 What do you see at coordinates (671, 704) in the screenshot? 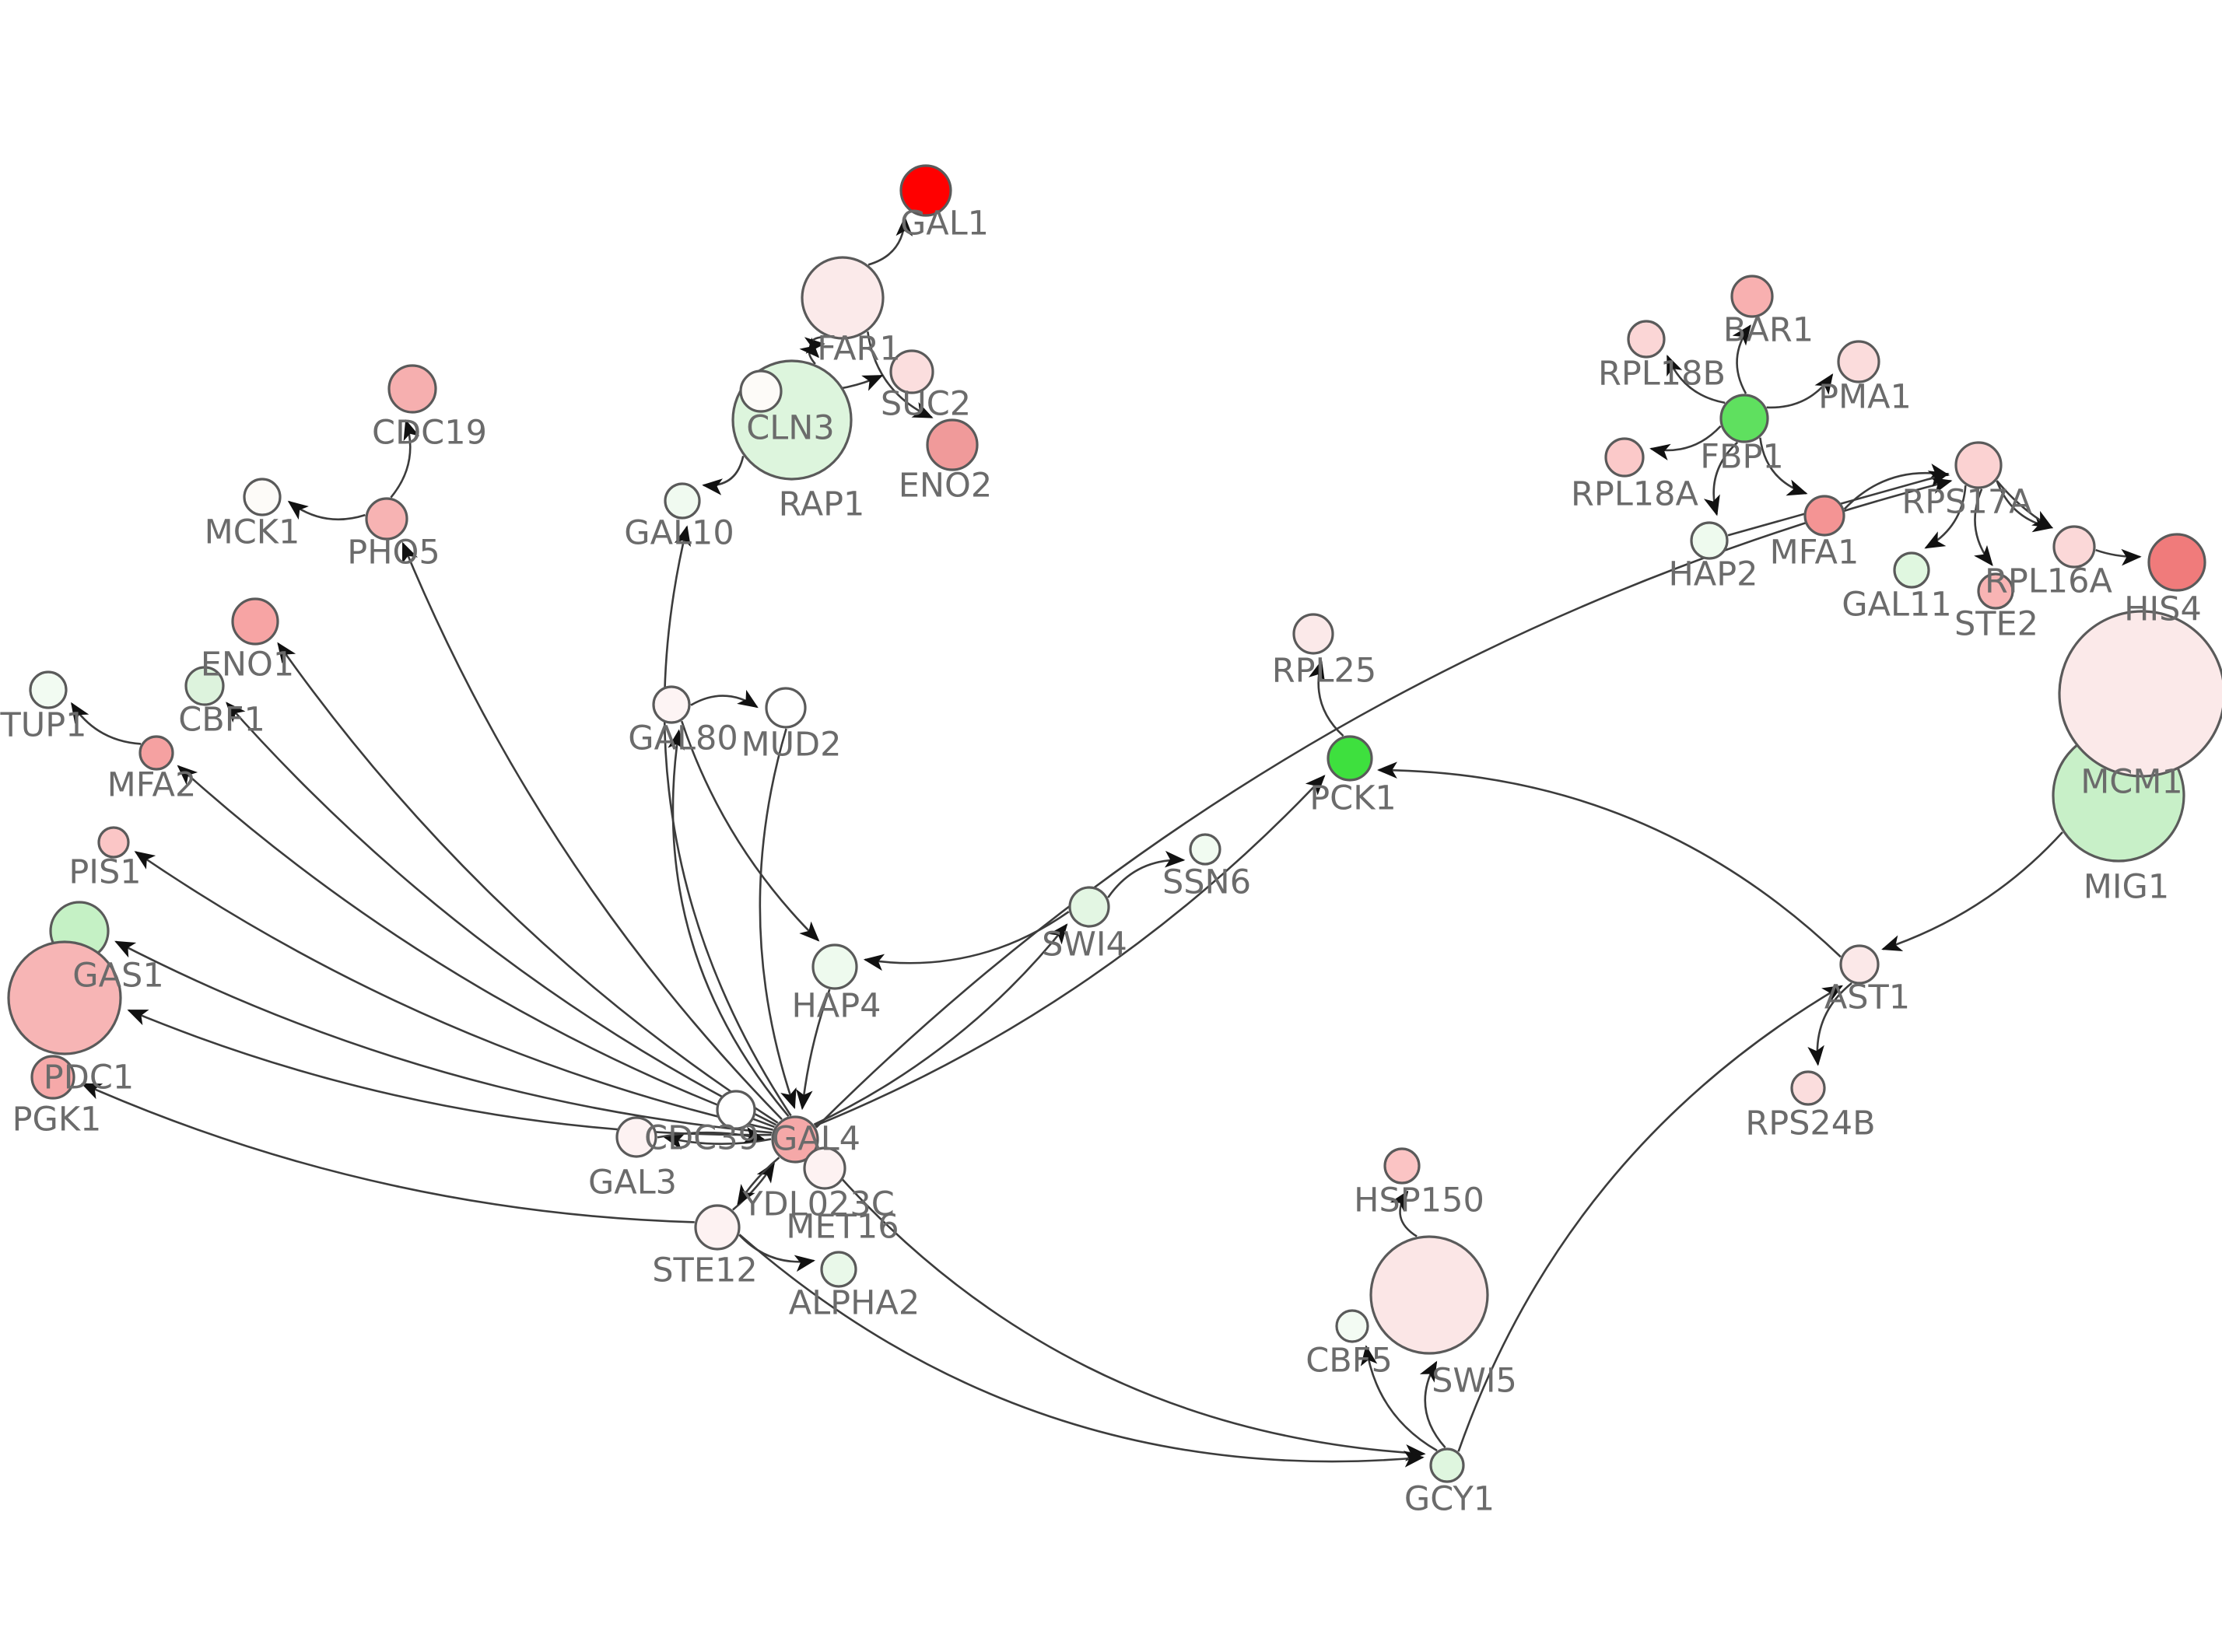
I see `gene-node-gal80` at bounding box center [671, 704].